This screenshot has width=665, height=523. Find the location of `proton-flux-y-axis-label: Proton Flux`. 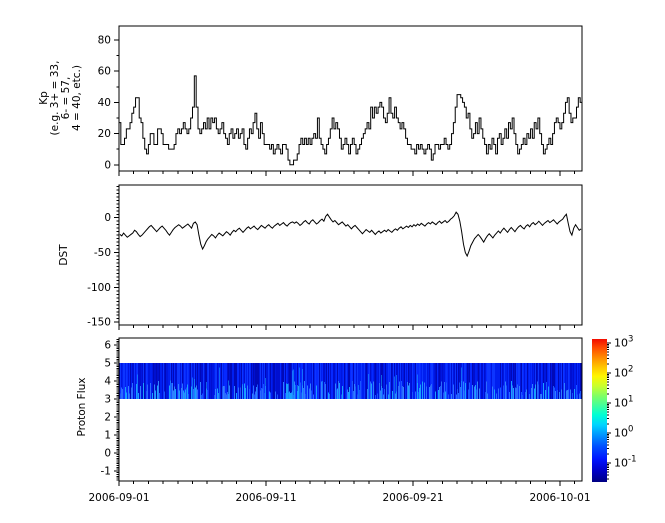

proton-flux-y-axis-label: Proton Flux is located at coordinates (82, 407).